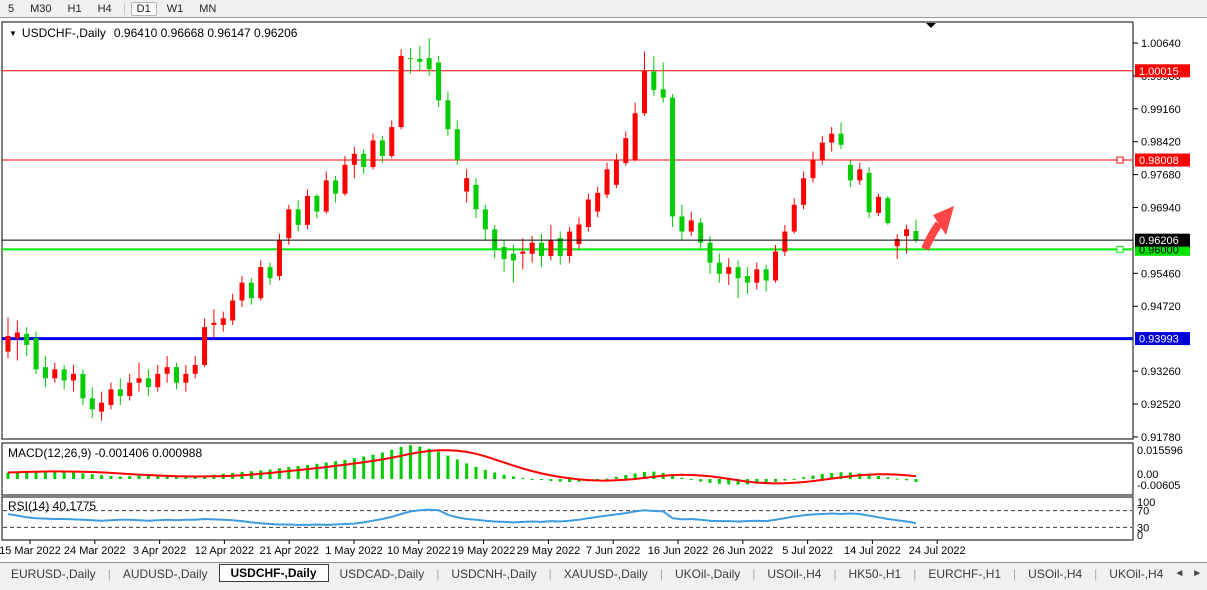 This screenshot has width=1207, height=590. Describe the element at coordinates (965, 573) in the screenshot. I see `tab-eurchf-h1: EURCHF-,H1` at that location.